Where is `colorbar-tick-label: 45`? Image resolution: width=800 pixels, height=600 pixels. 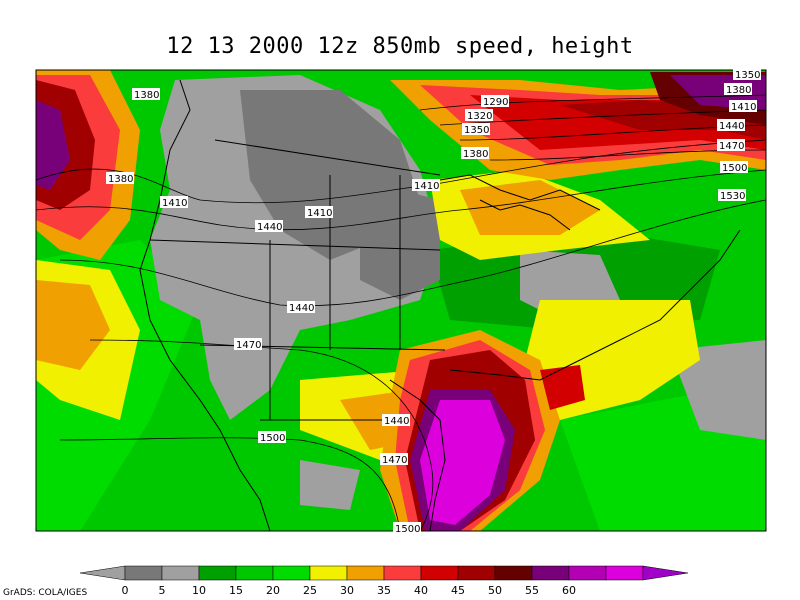
colorbar-tick-label: 45 is located at coordinates (458, 590).